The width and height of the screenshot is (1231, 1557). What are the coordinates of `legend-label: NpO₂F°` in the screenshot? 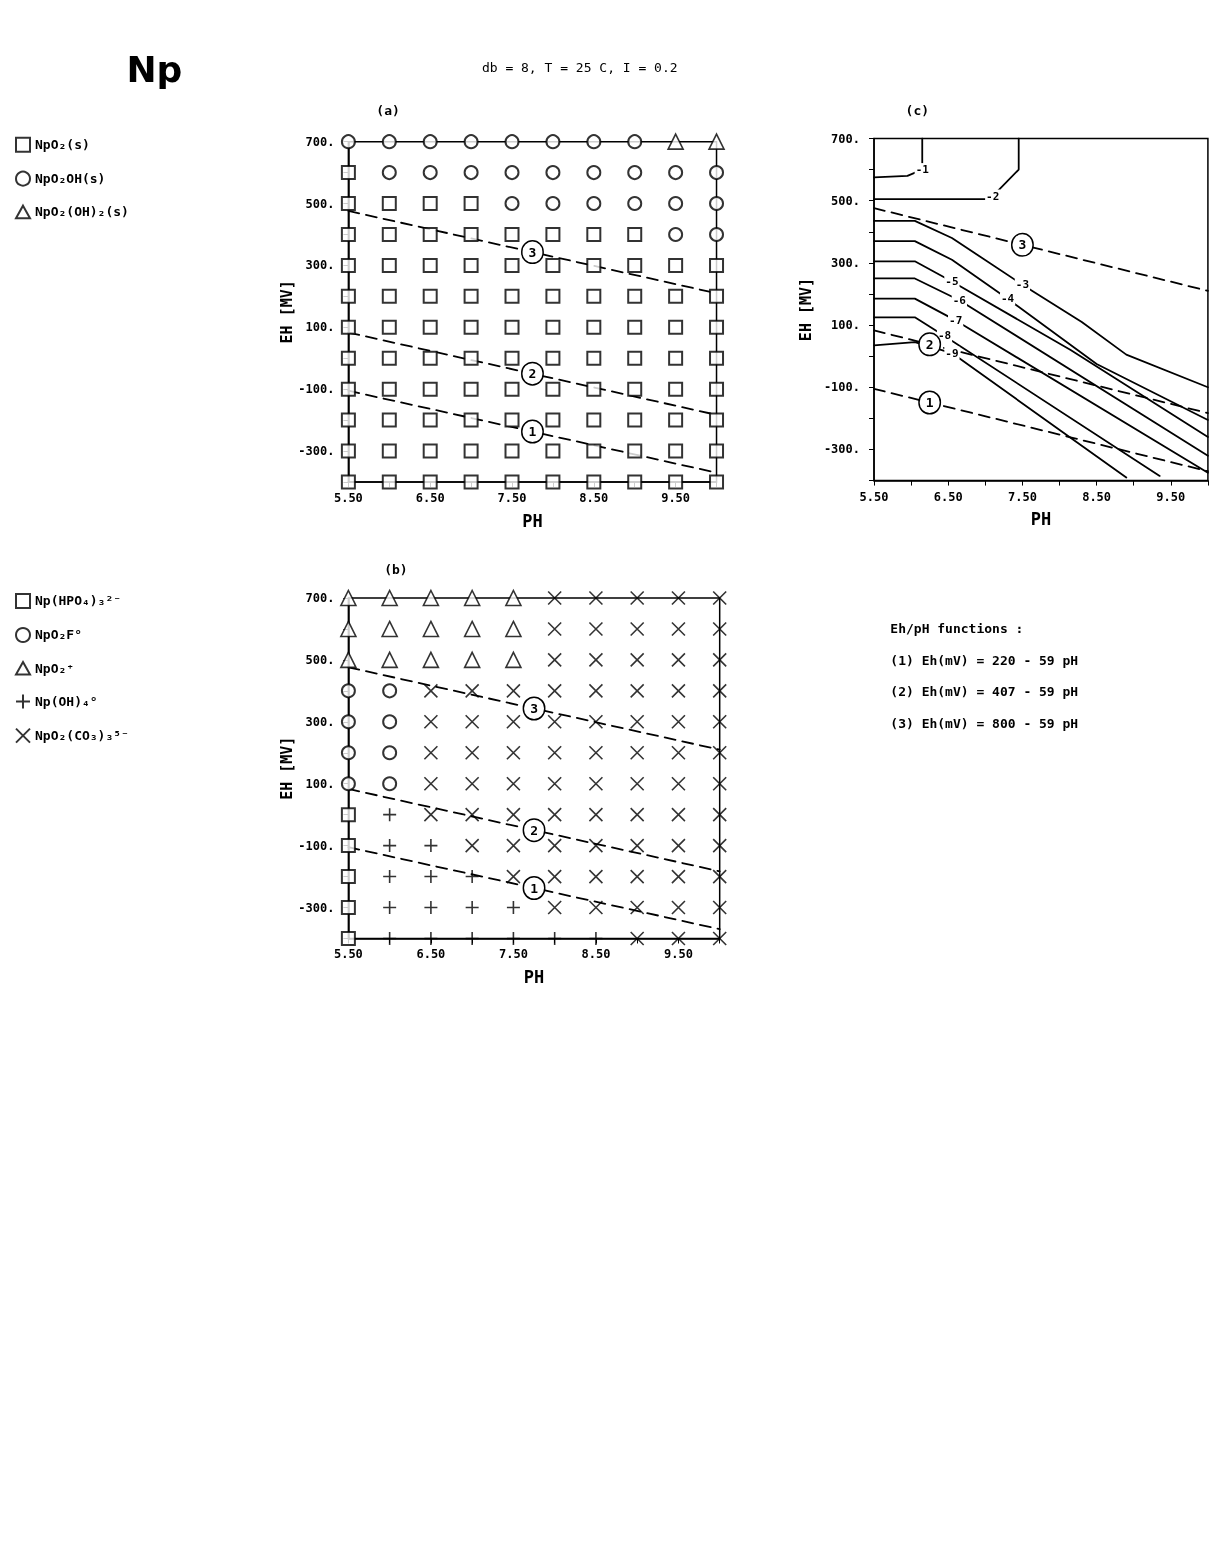 It's located at (58, 634).